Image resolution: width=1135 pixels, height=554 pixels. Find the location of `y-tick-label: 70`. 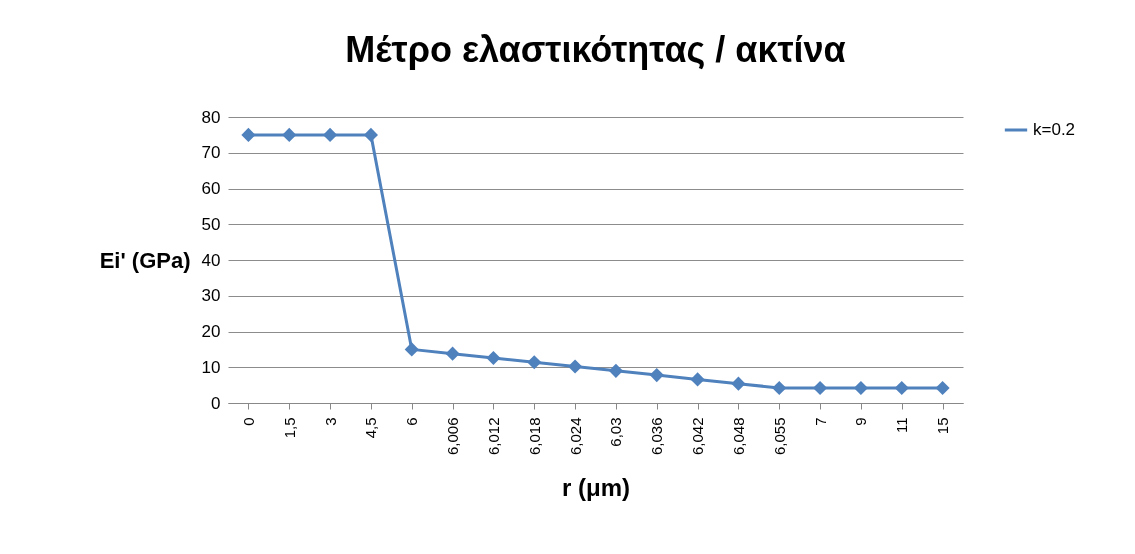

y-tick-label: 70 is located at coordinates (211, 153).